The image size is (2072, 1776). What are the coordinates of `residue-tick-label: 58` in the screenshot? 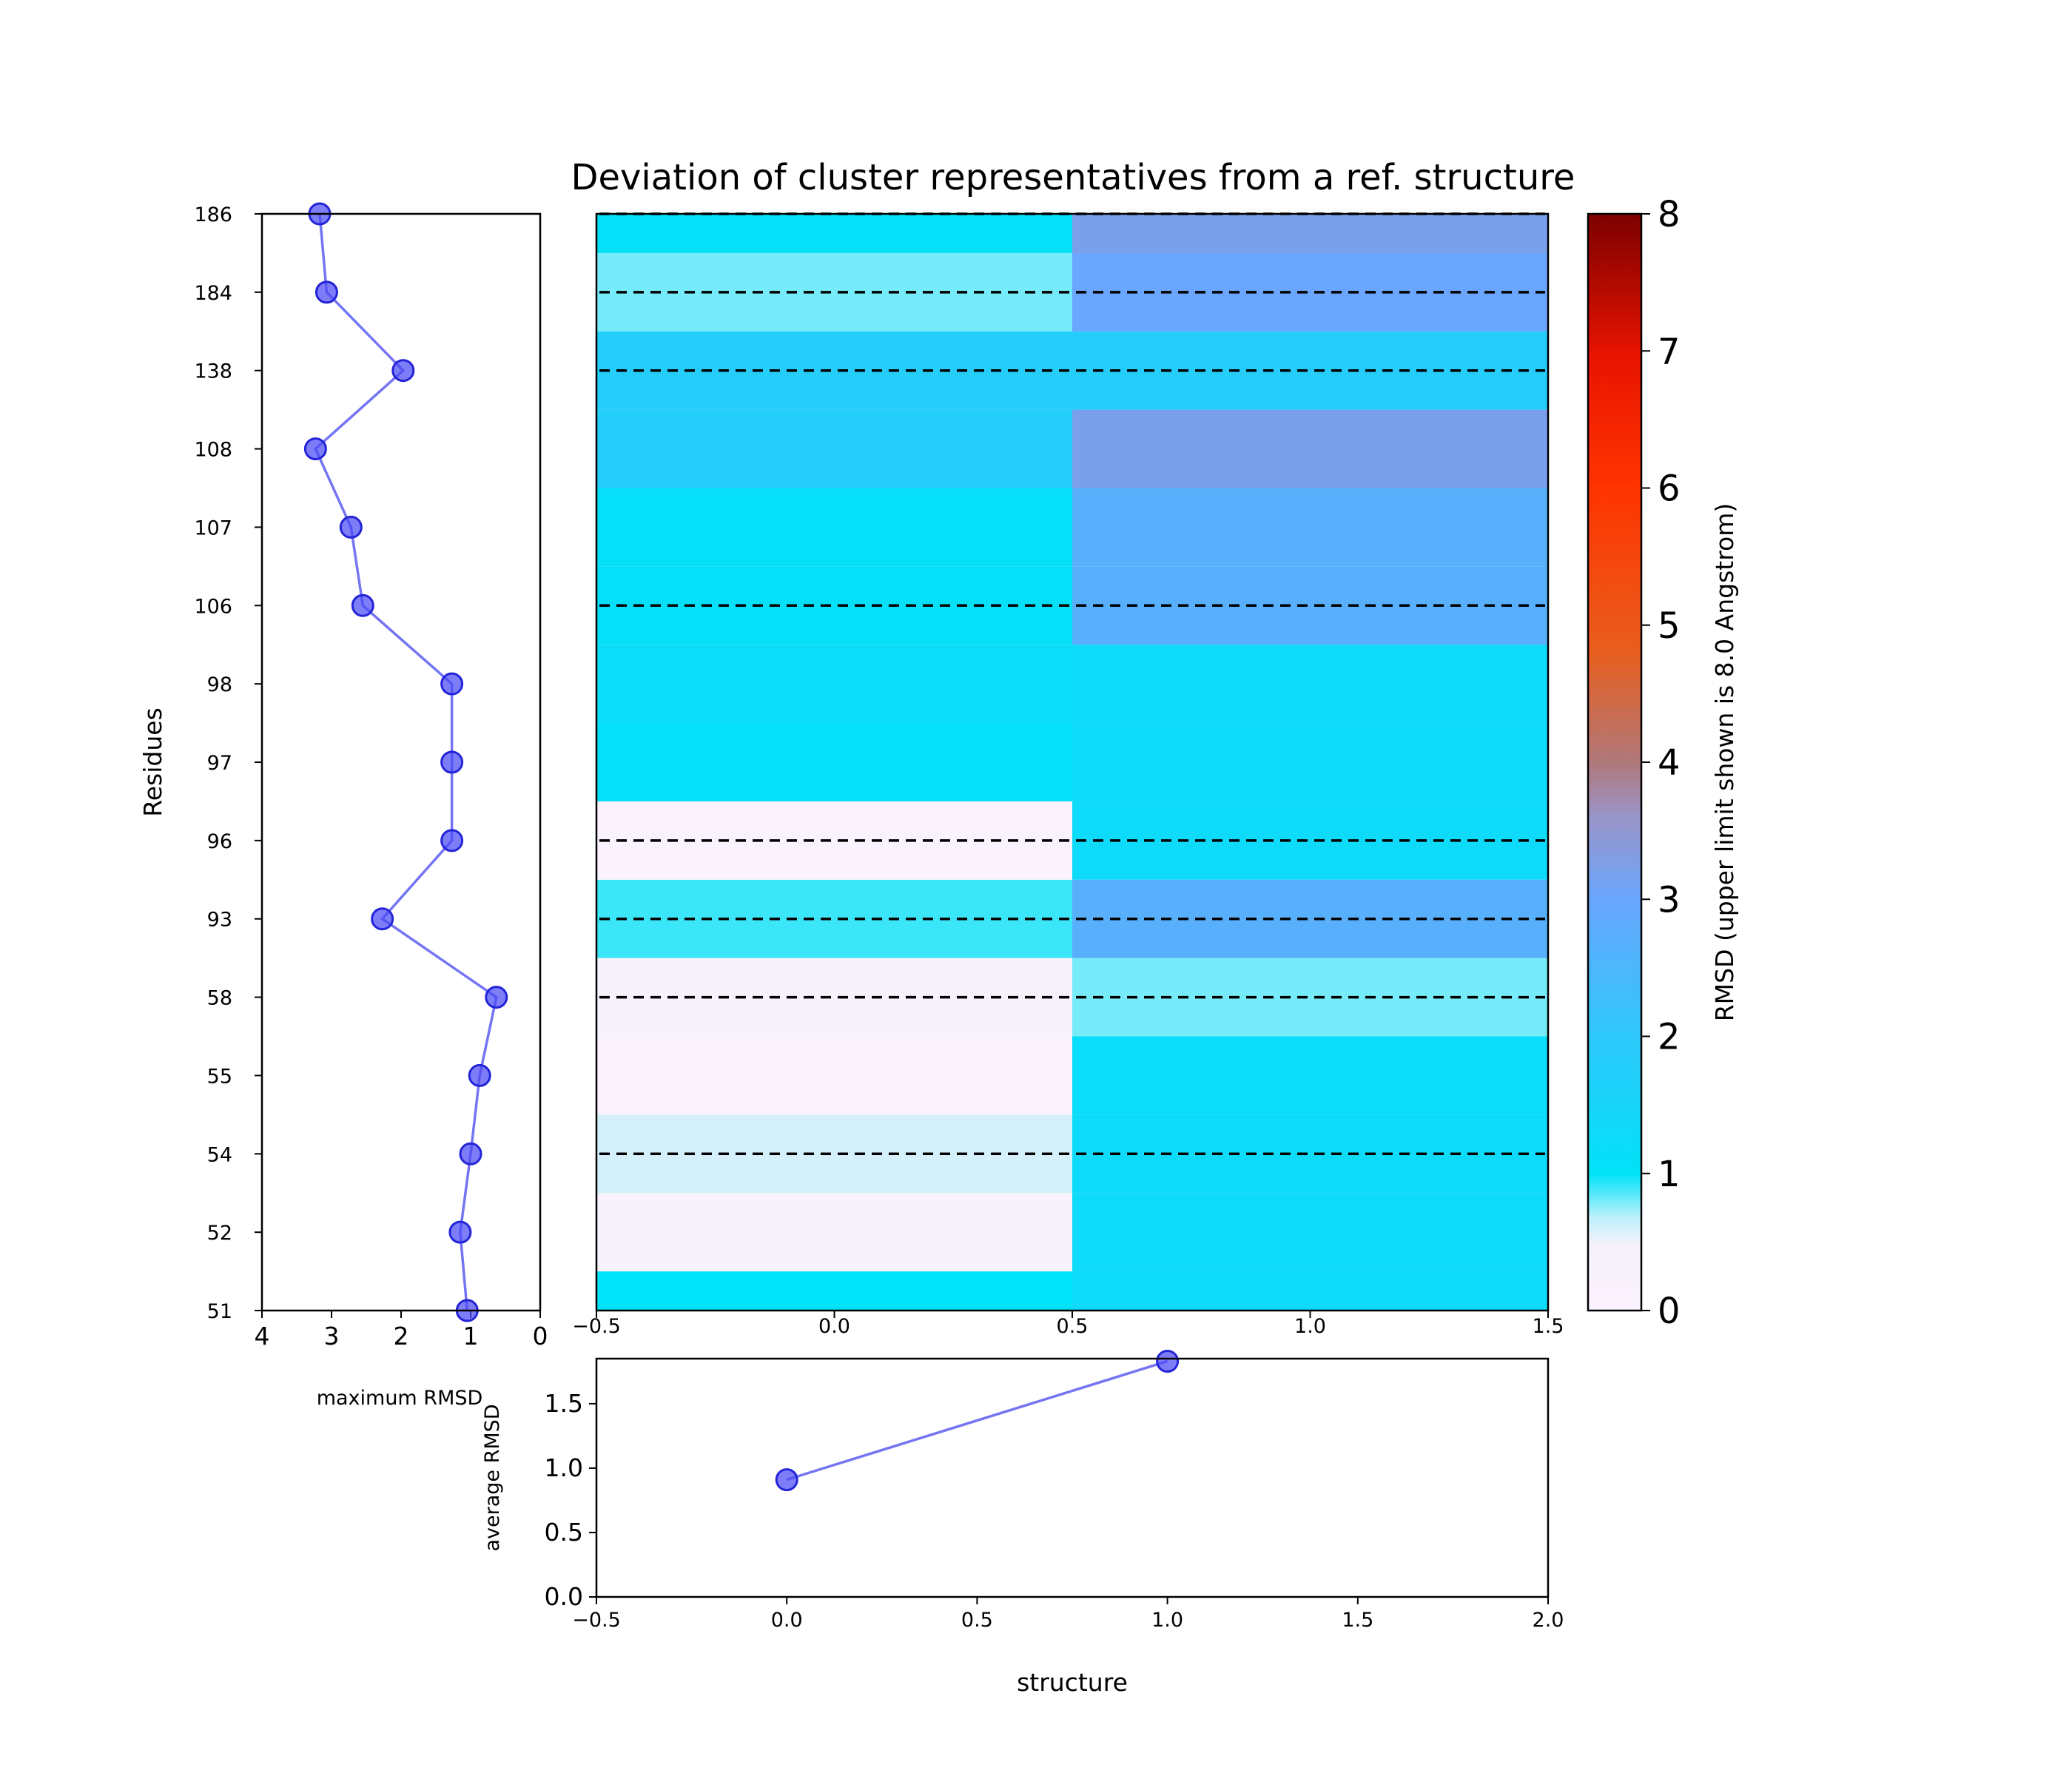 It's located at (219, 998).